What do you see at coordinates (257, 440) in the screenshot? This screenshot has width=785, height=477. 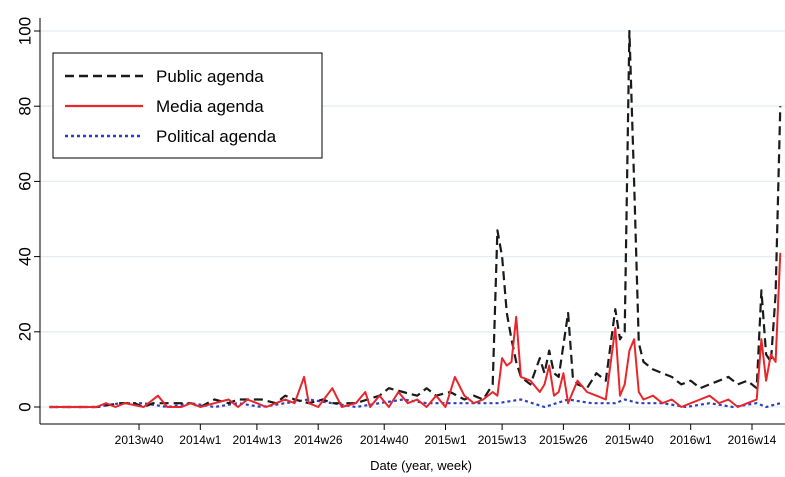 I see `x-tick-label: 2014w13` at bounding box center [257, 440].